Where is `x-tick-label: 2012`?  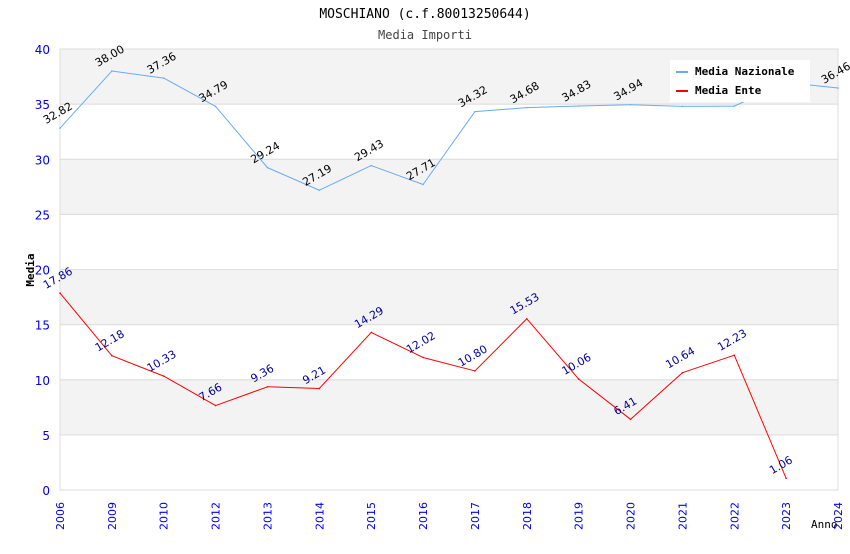
x-tick-label: 2012 is located at coordinates (216, 516).